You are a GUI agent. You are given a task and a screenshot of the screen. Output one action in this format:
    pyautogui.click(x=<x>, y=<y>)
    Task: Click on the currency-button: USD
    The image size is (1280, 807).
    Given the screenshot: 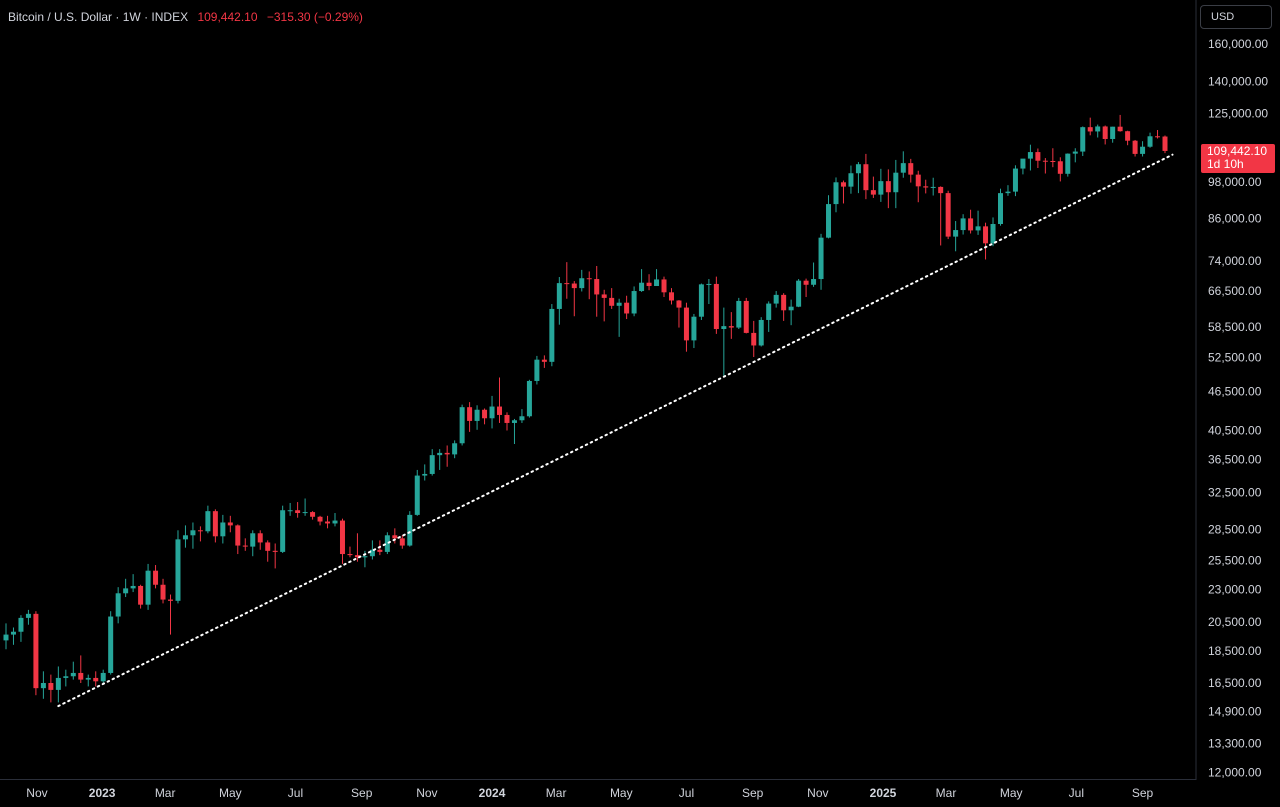 What is the action you would take?
    pyautogui.click(x=1236, y=17)
    